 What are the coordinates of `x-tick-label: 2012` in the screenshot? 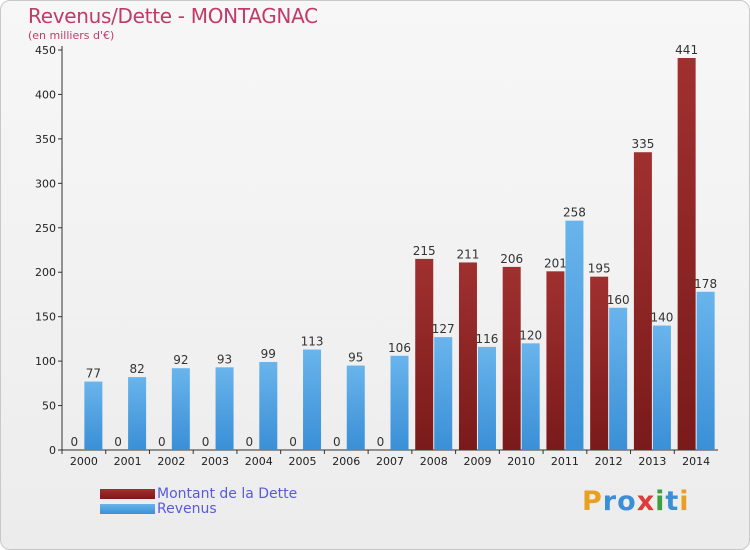 It's located at (609, 461).